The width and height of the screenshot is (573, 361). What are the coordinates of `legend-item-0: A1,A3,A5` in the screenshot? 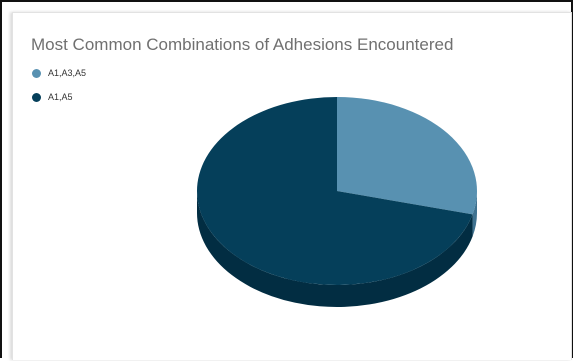 It's located at (59, 73).